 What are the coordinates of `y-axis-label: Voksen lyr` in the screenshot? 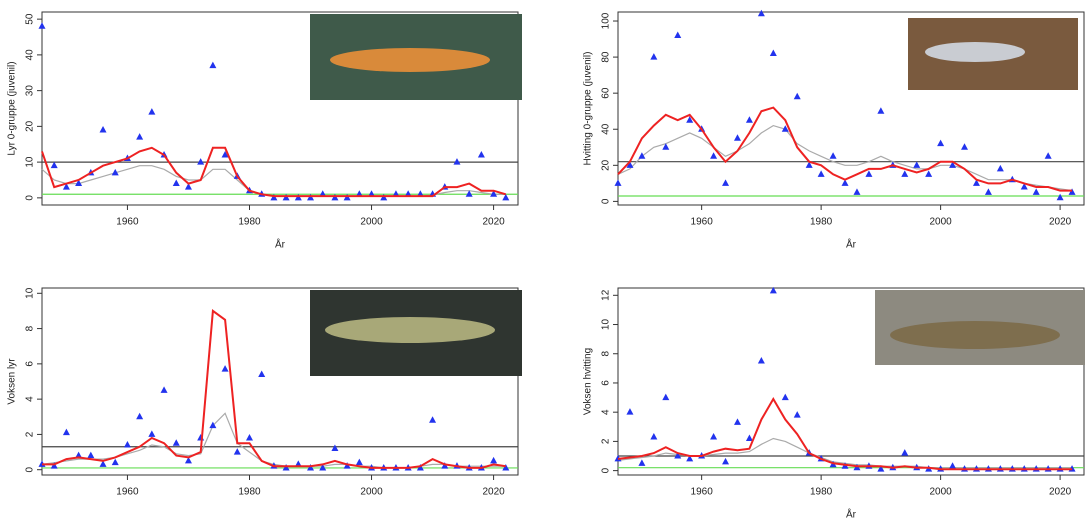 It's located at (12, 381).